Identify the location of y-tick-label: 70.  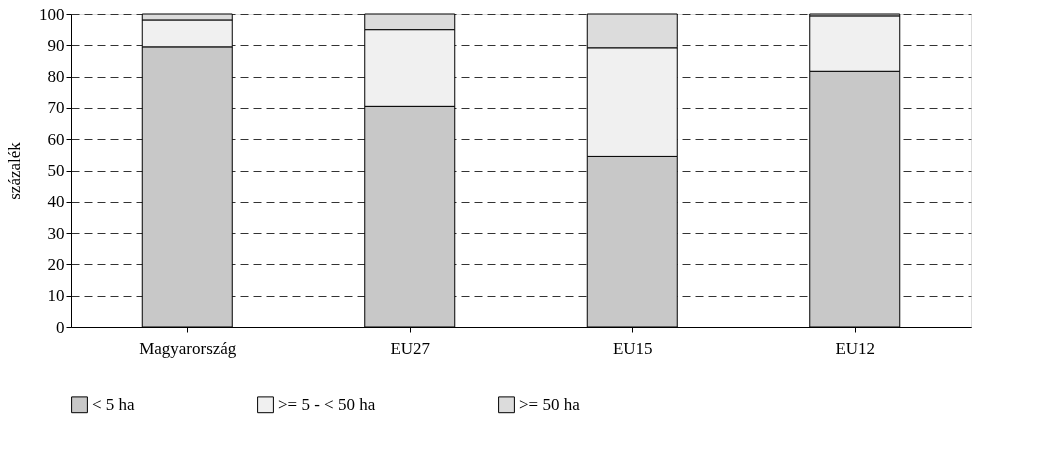
(56, 108).